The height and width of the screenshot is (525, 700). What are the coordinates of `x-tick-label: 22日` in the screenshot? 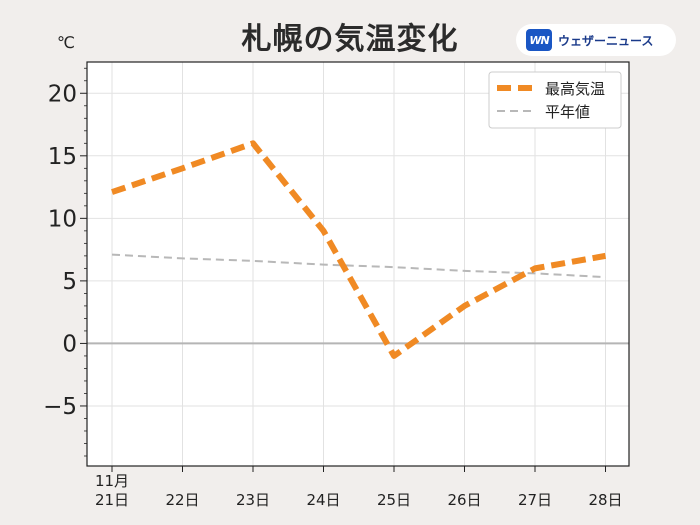 It's located at (182, 500).